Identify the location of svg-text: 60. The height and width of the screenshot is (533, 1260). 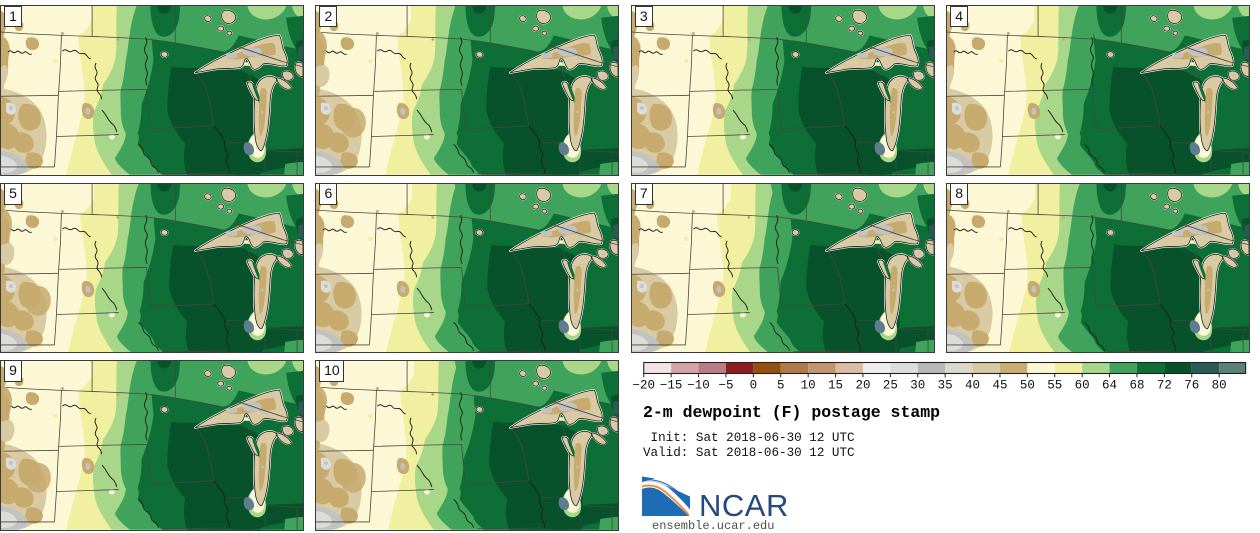
(1082, 386).